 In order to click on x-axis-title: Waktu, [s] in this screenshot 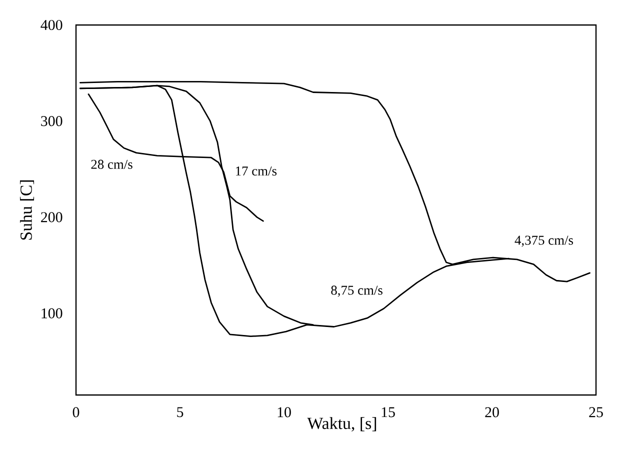, I will do `click(341, 424)`.